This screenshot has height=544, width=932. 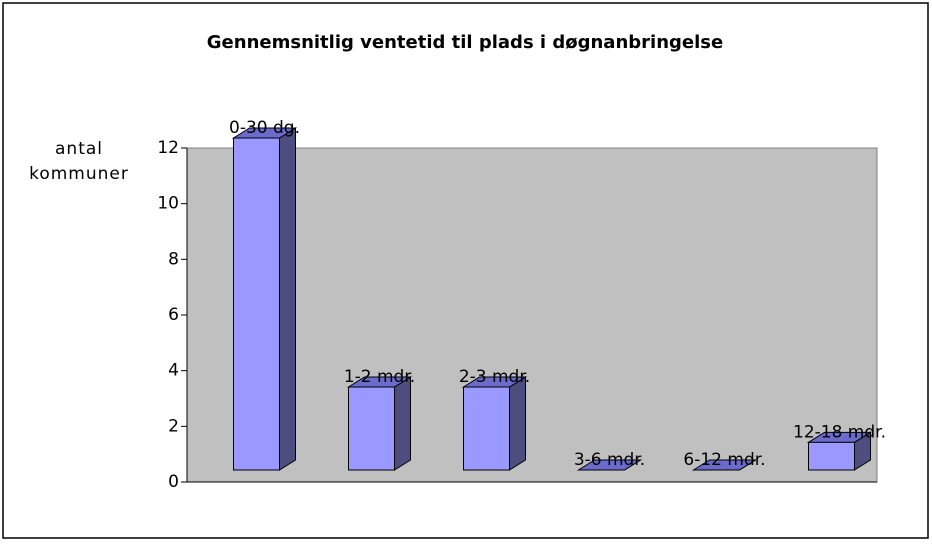 What do you see at coordinates (168, 148) in the screenshot?
I see `y-tick-label: 12` at bounding box center [168, 148].